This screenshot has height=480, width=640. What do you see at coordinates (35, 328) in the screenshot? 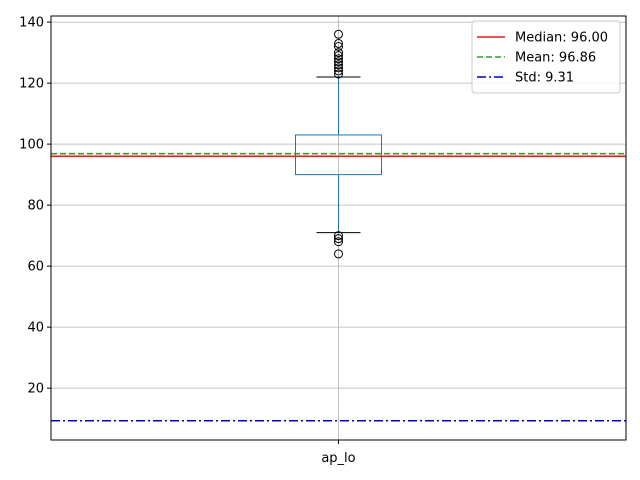
I see `y-tick-label: 40` at bounding box center [35, 328].